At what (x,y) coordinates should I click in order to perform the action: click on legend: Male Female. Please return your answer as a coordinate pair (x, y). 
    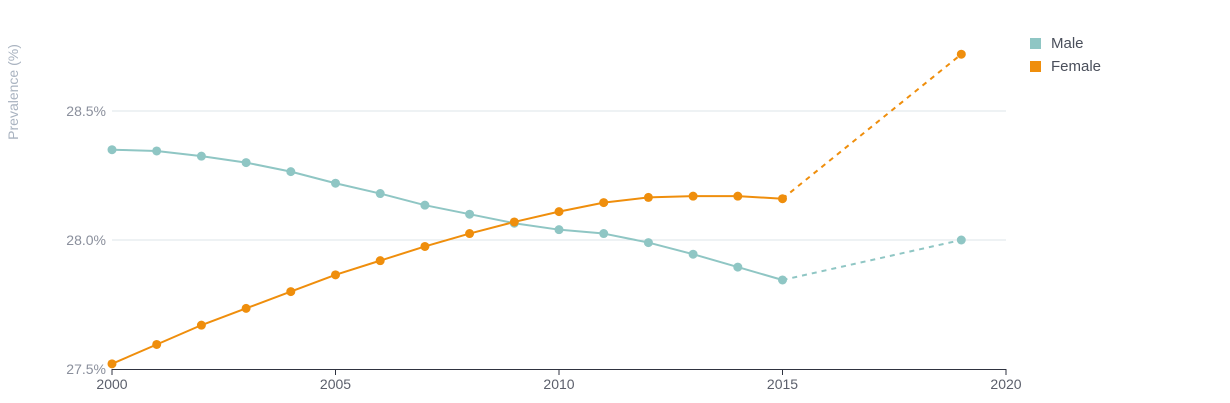
    Looking at the image, I should click on (1065, 55).